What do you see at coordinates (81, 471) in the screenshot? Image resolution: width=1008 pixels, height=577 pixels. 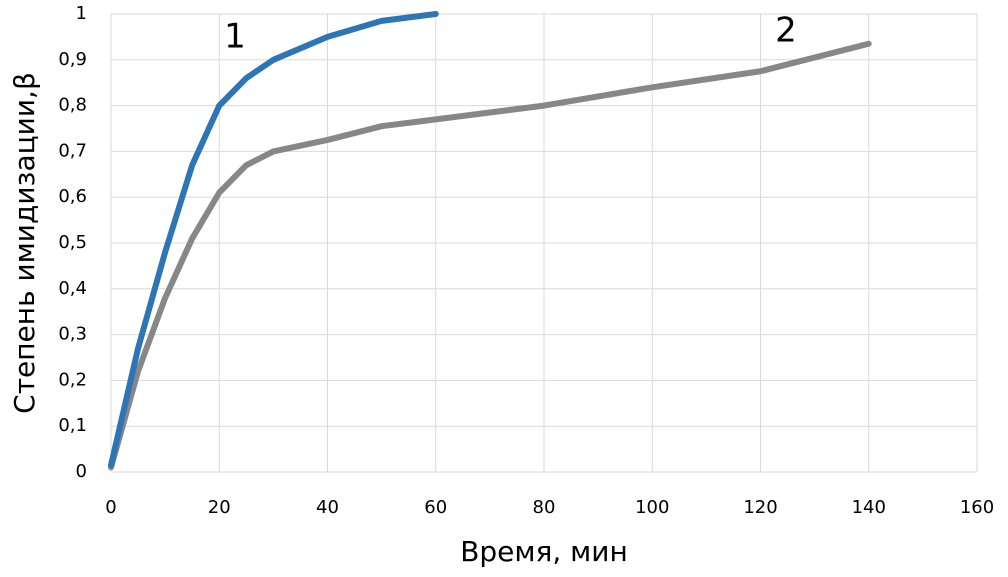 I see `y-tick-label: 0` at bounding box center [81, 471].